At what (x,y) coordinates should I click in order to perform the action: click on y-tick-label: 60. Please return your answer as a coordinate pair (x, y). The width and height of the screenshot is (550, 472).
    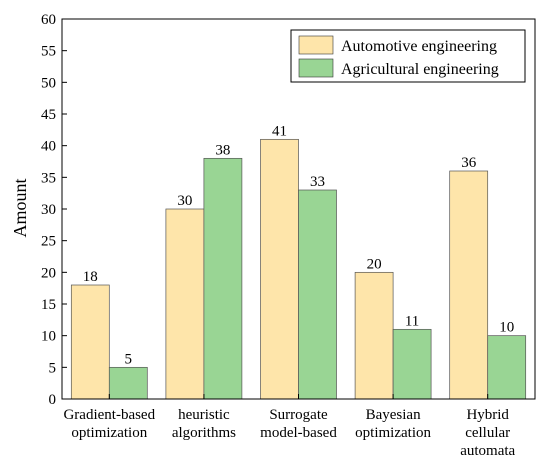
    Looking at the image, I should click on (48, 20).